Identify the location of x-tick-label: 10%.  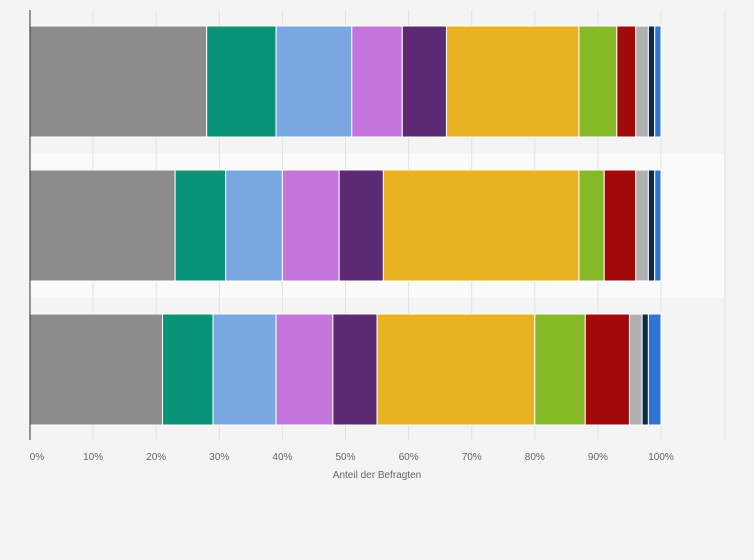
(93, 457).